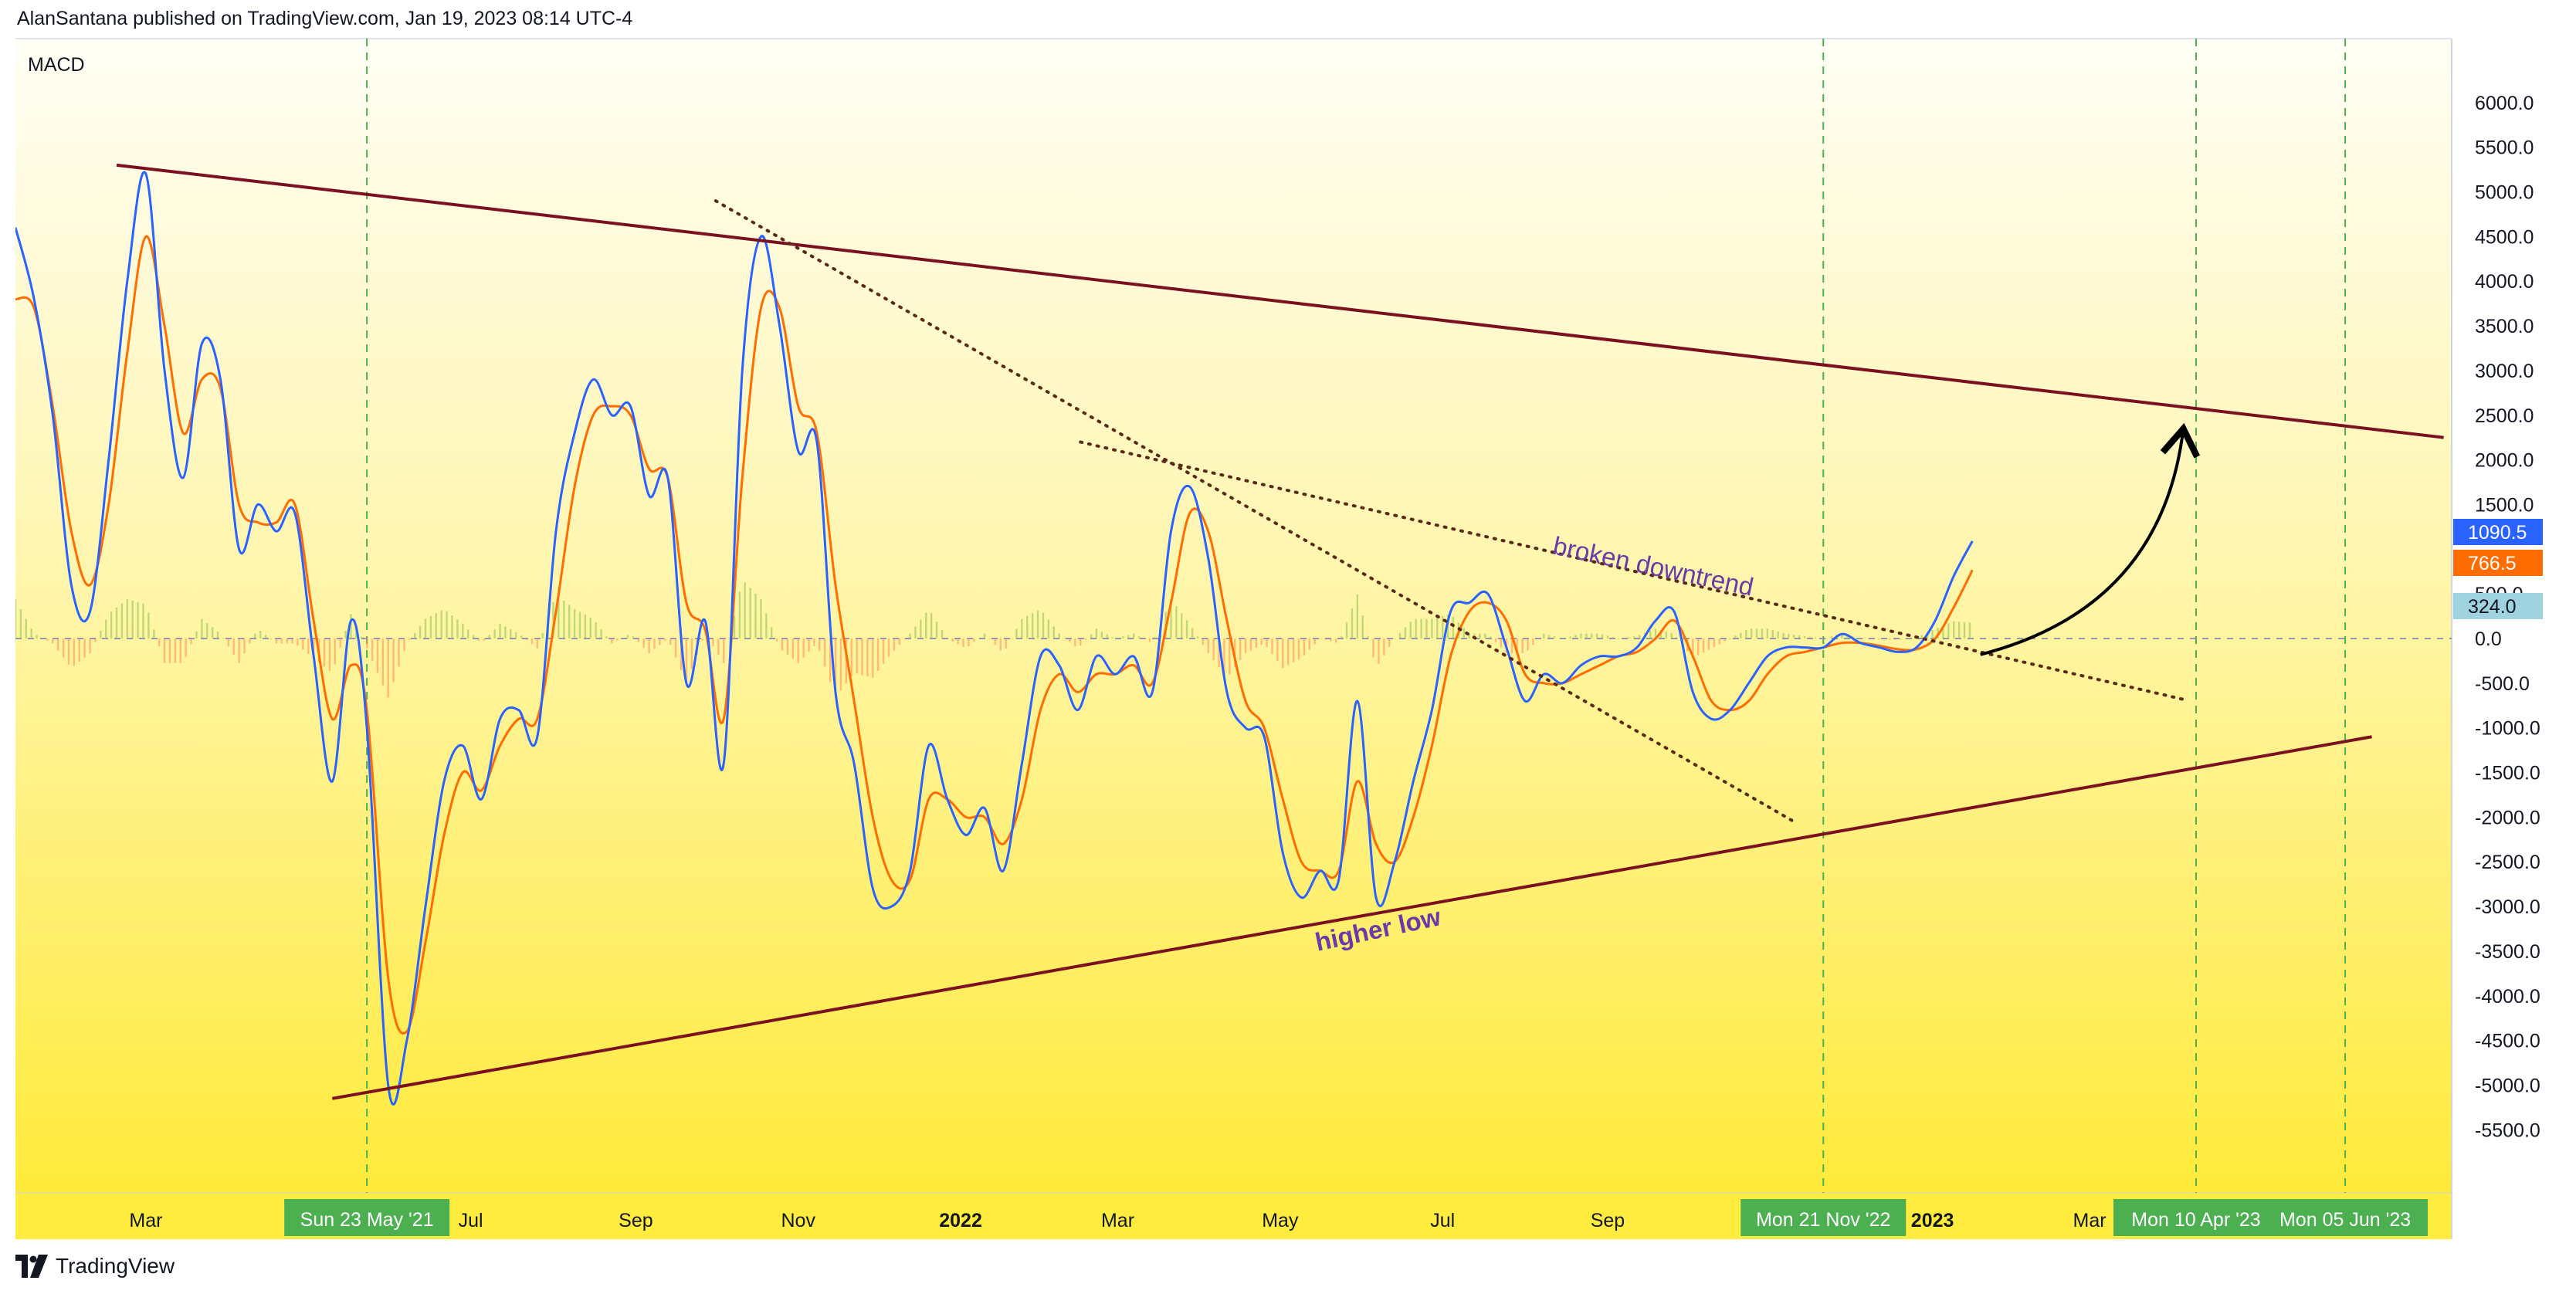  Describe the element at coordinates (2504, 193) in the screenshot. I see `y-tick-label: 5000.0` at that location.